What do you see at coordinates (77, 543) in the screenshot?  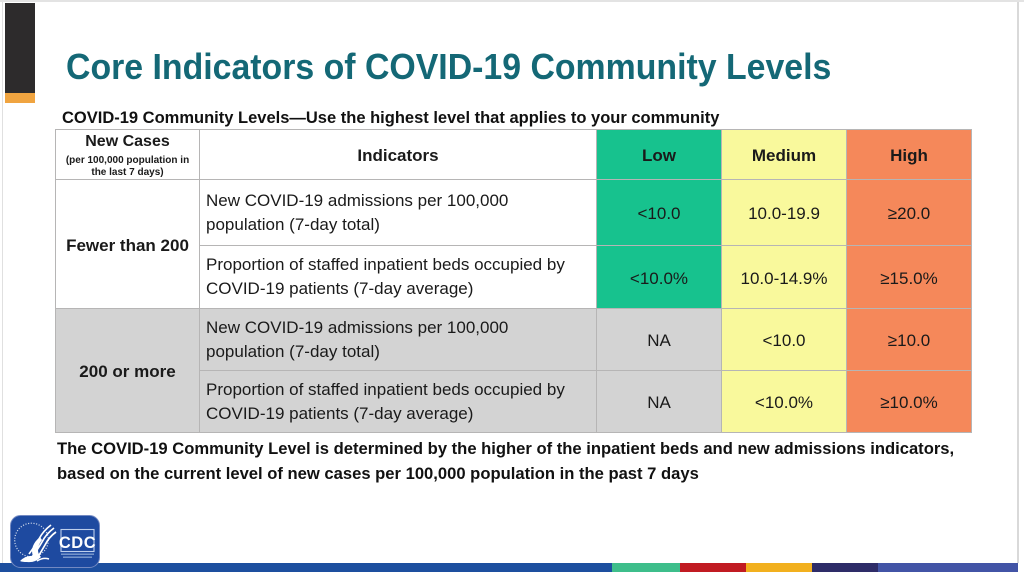 I see `svg-text: CDC` at bounding box center [77, 543].